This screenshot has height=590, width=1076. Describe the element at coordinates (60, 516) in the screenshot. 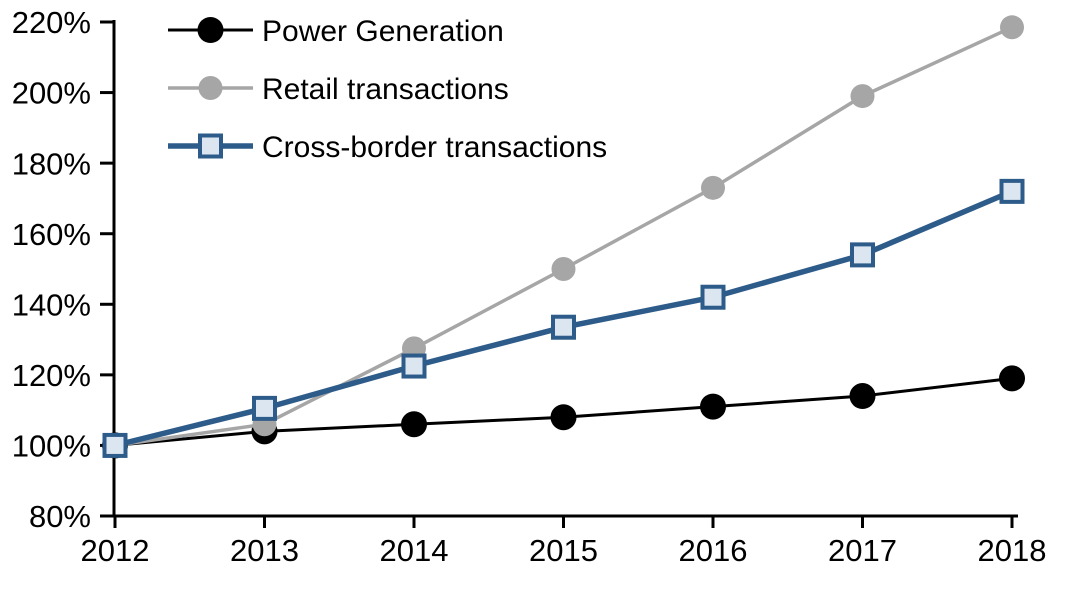

I see `y-tick-label: 80%` at that location.